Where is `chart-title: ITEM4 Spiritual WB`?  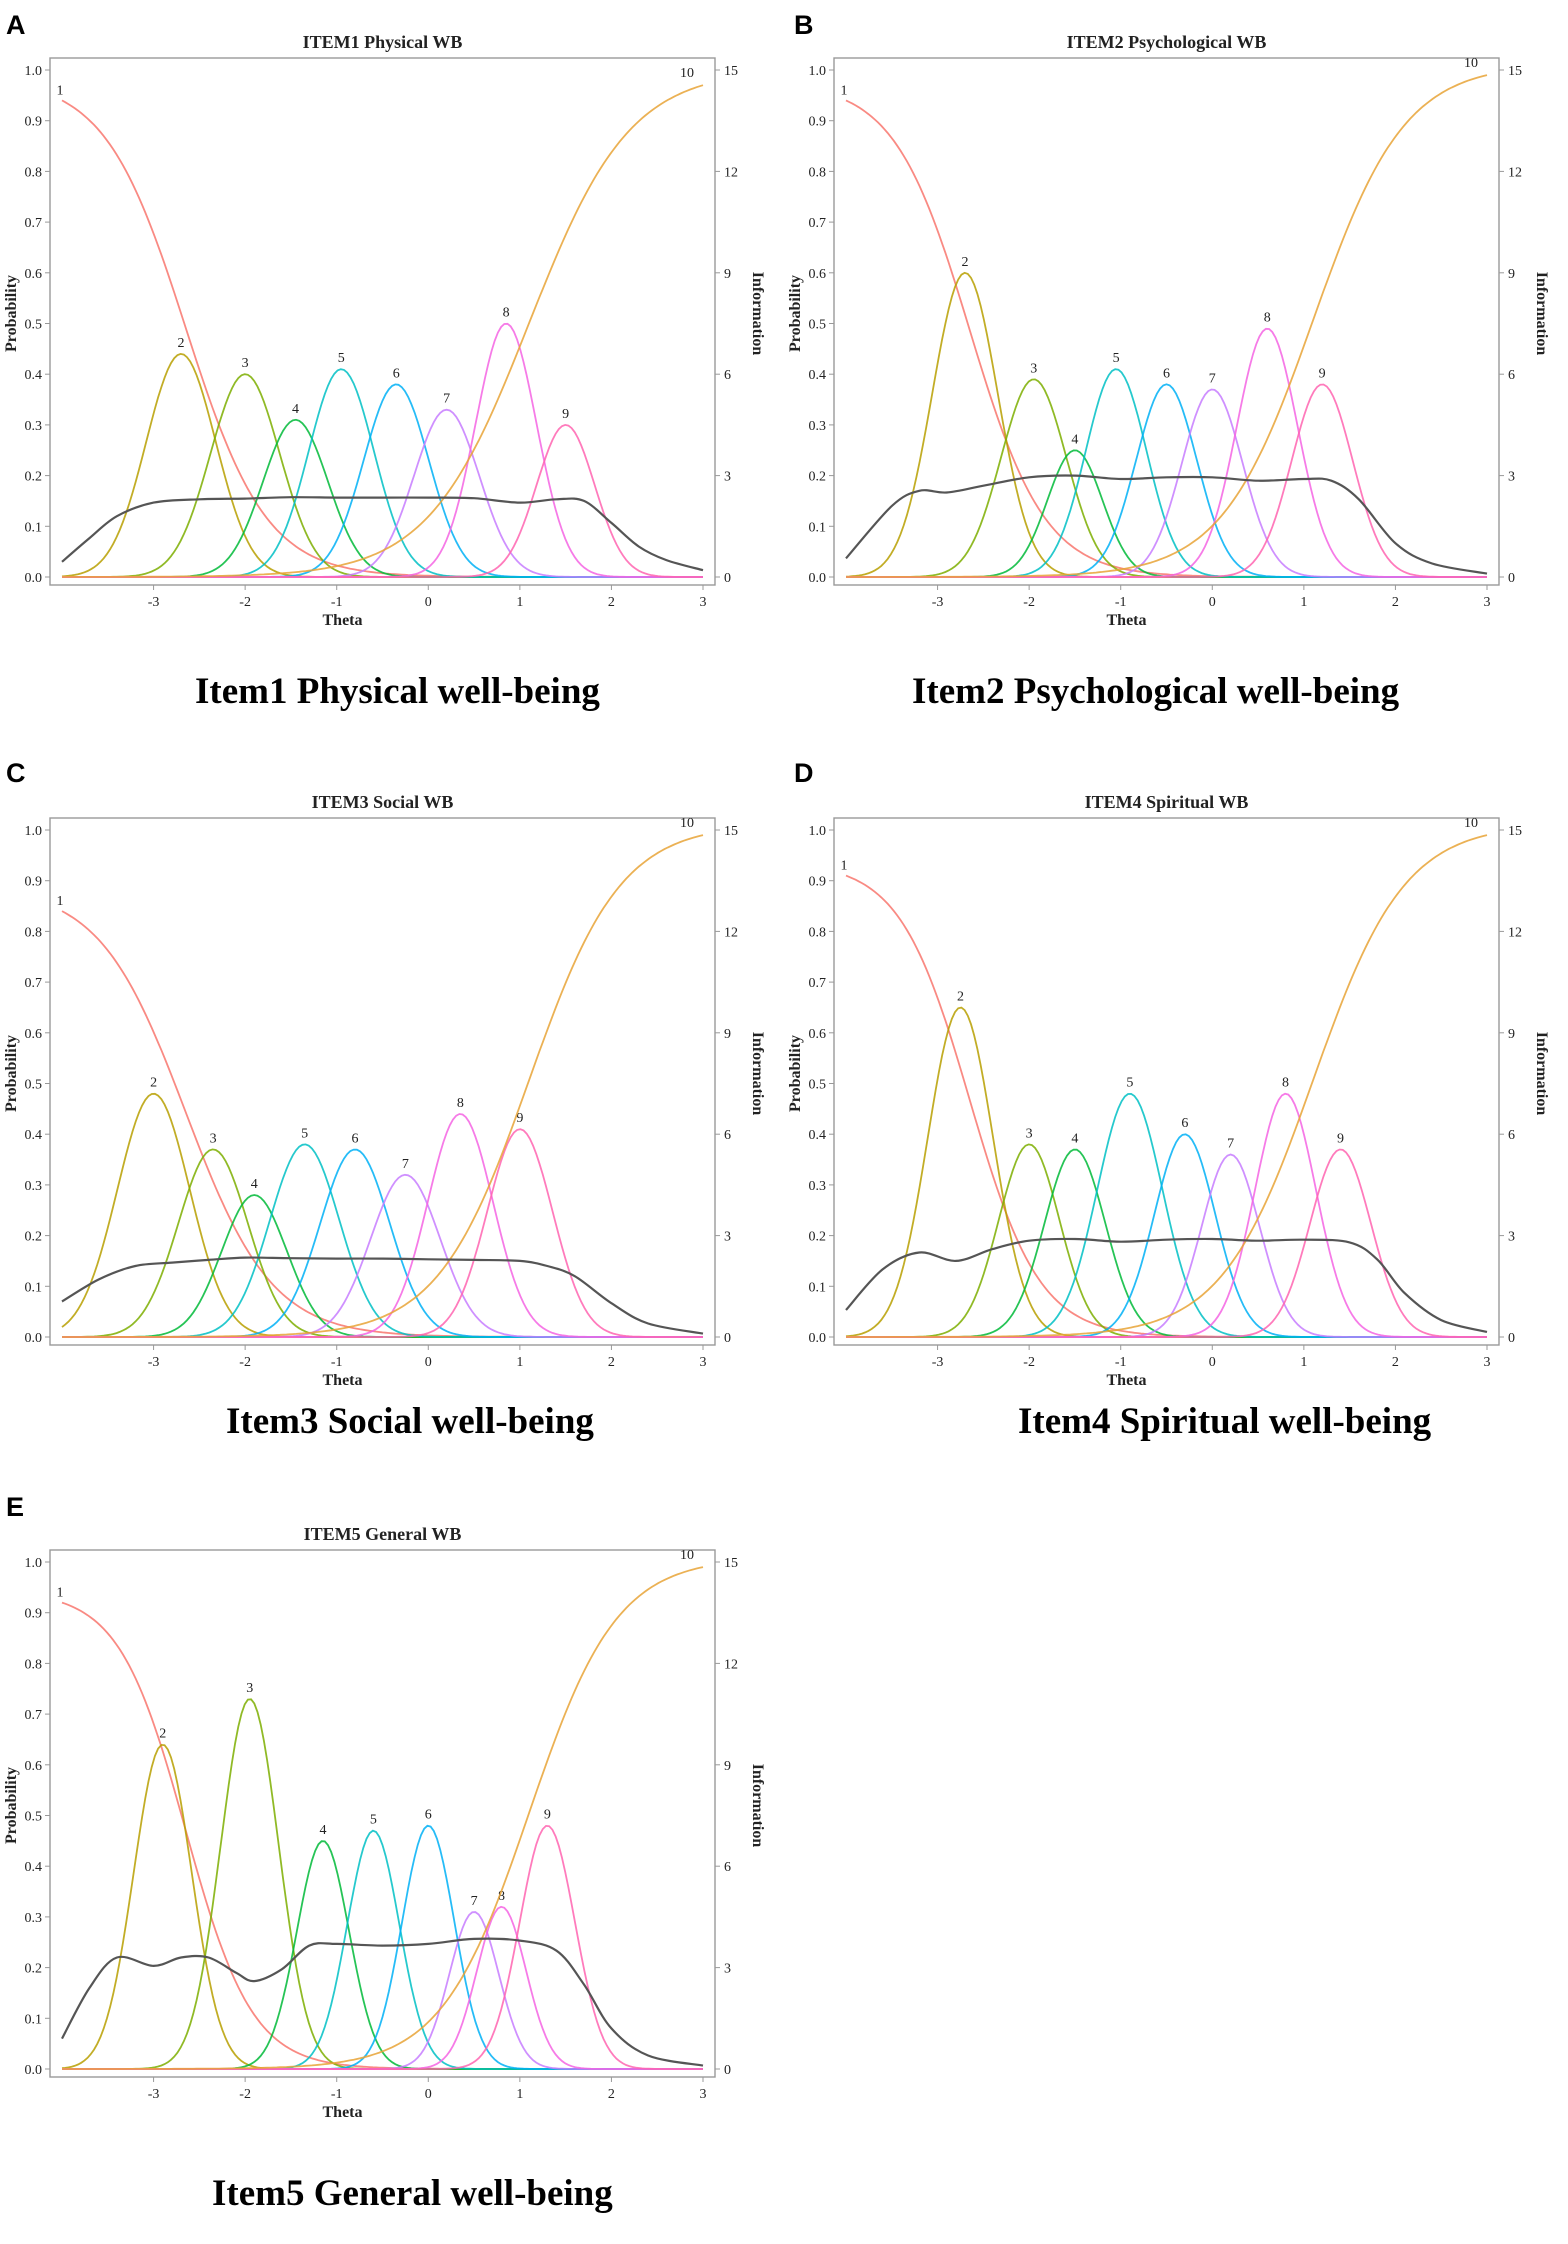 chart-title: ITEM4 Spiritual WB is located at coordinates (1167, 802).